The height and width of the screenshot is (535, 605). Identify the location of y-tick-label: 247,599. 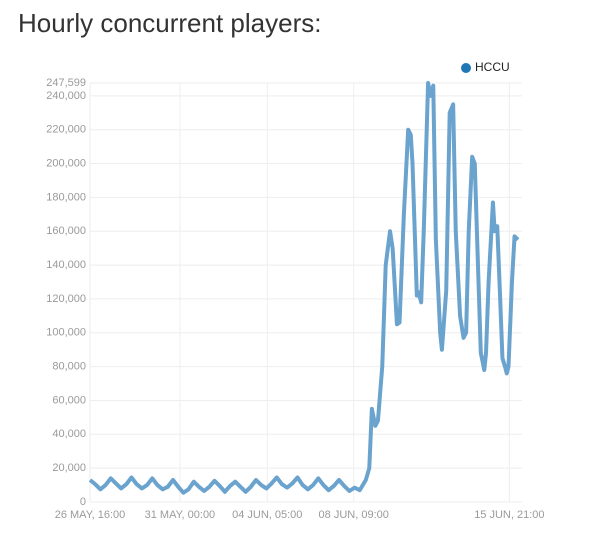
(66, 83).